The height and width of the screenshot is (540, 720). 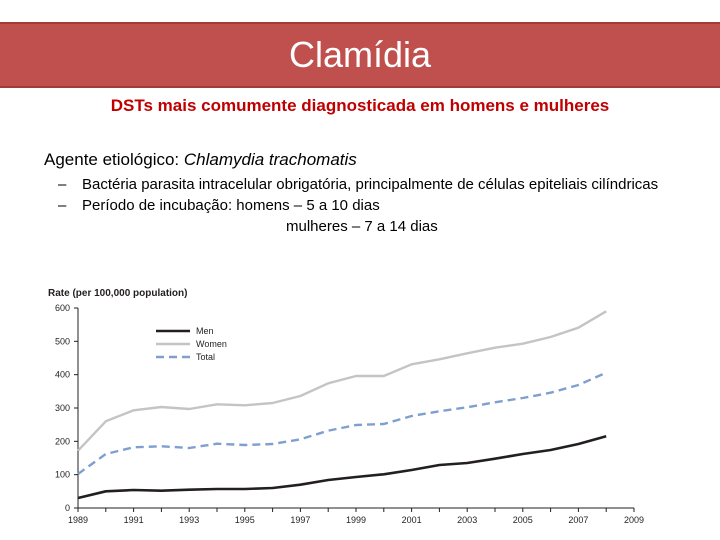 I want to click on series-line-men, so click(x=342, y=467).